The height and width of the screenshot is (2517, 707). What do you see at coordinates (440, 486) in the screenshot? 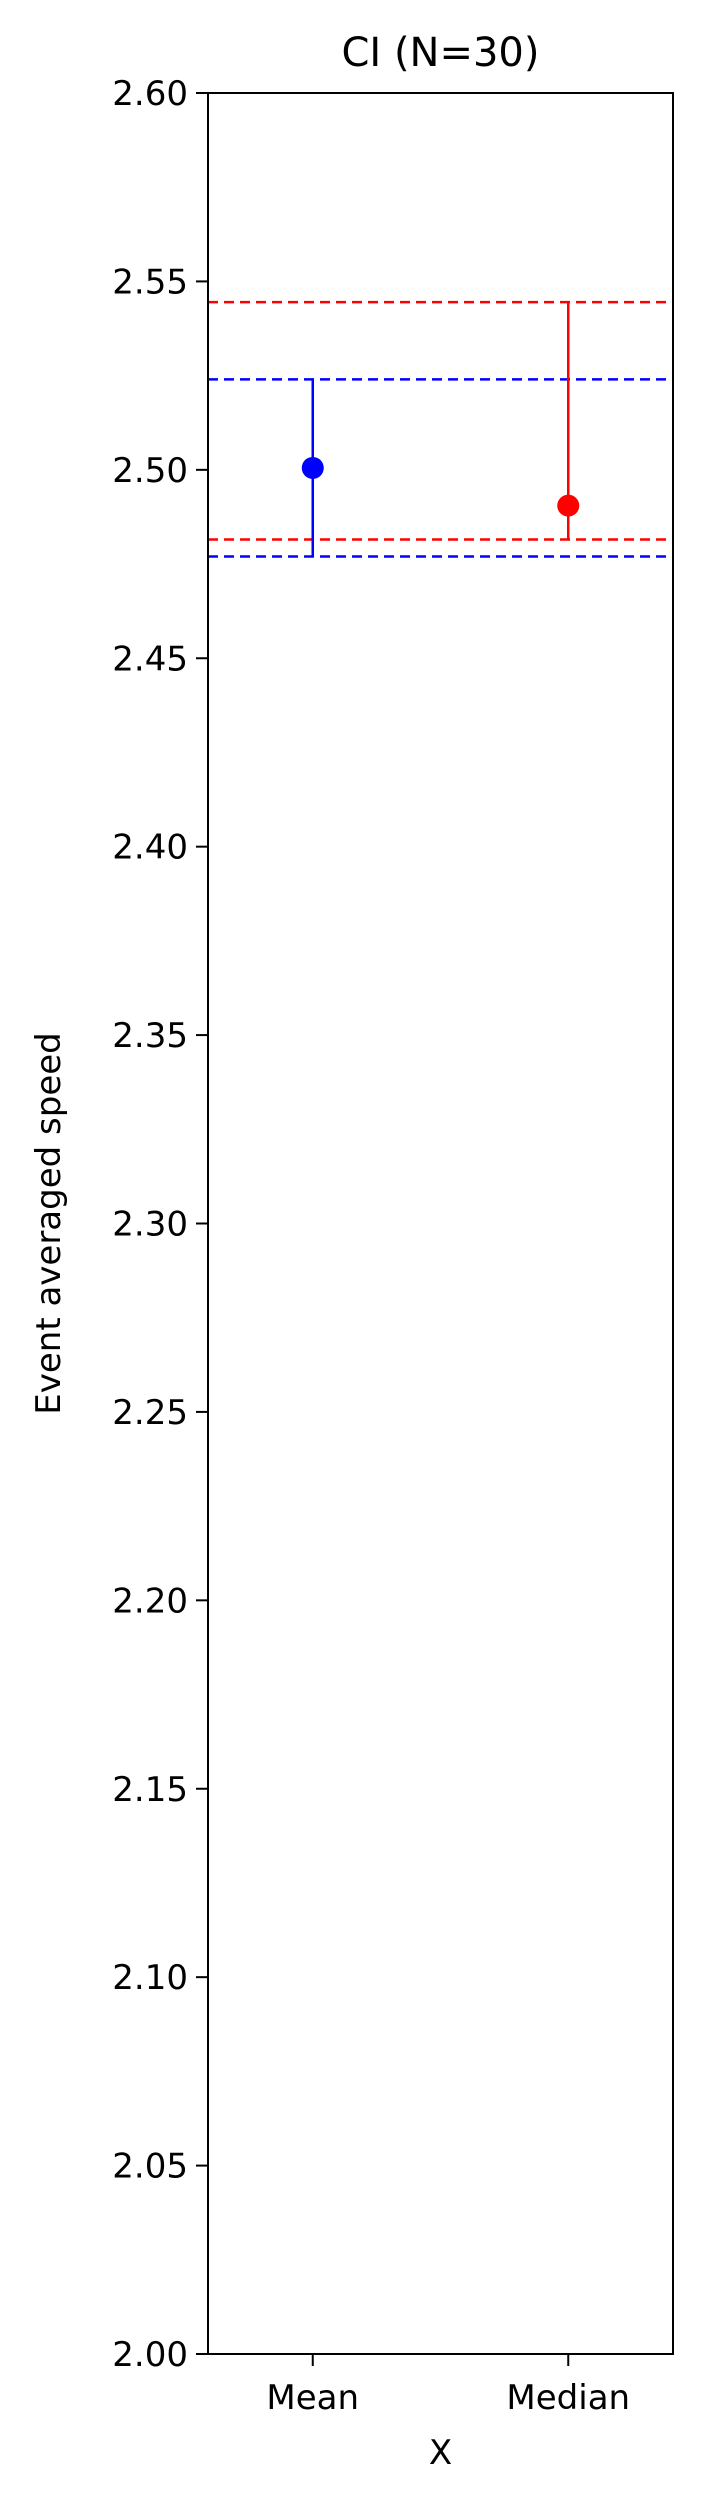
I see `point-markers` at bounding box center [440, 486].